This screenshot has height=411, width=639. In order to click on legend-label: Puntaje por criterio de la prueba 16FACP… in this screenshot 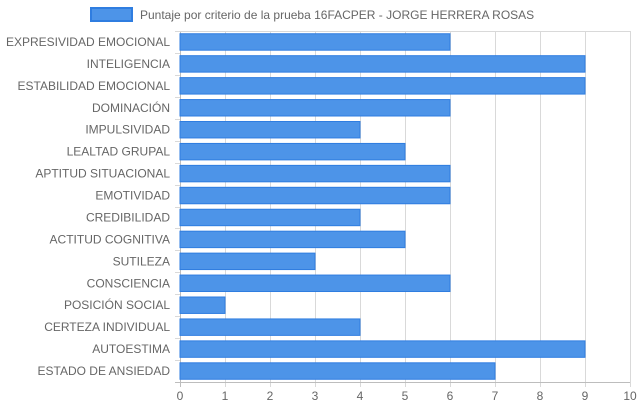, I will do `click(337, 15)`.